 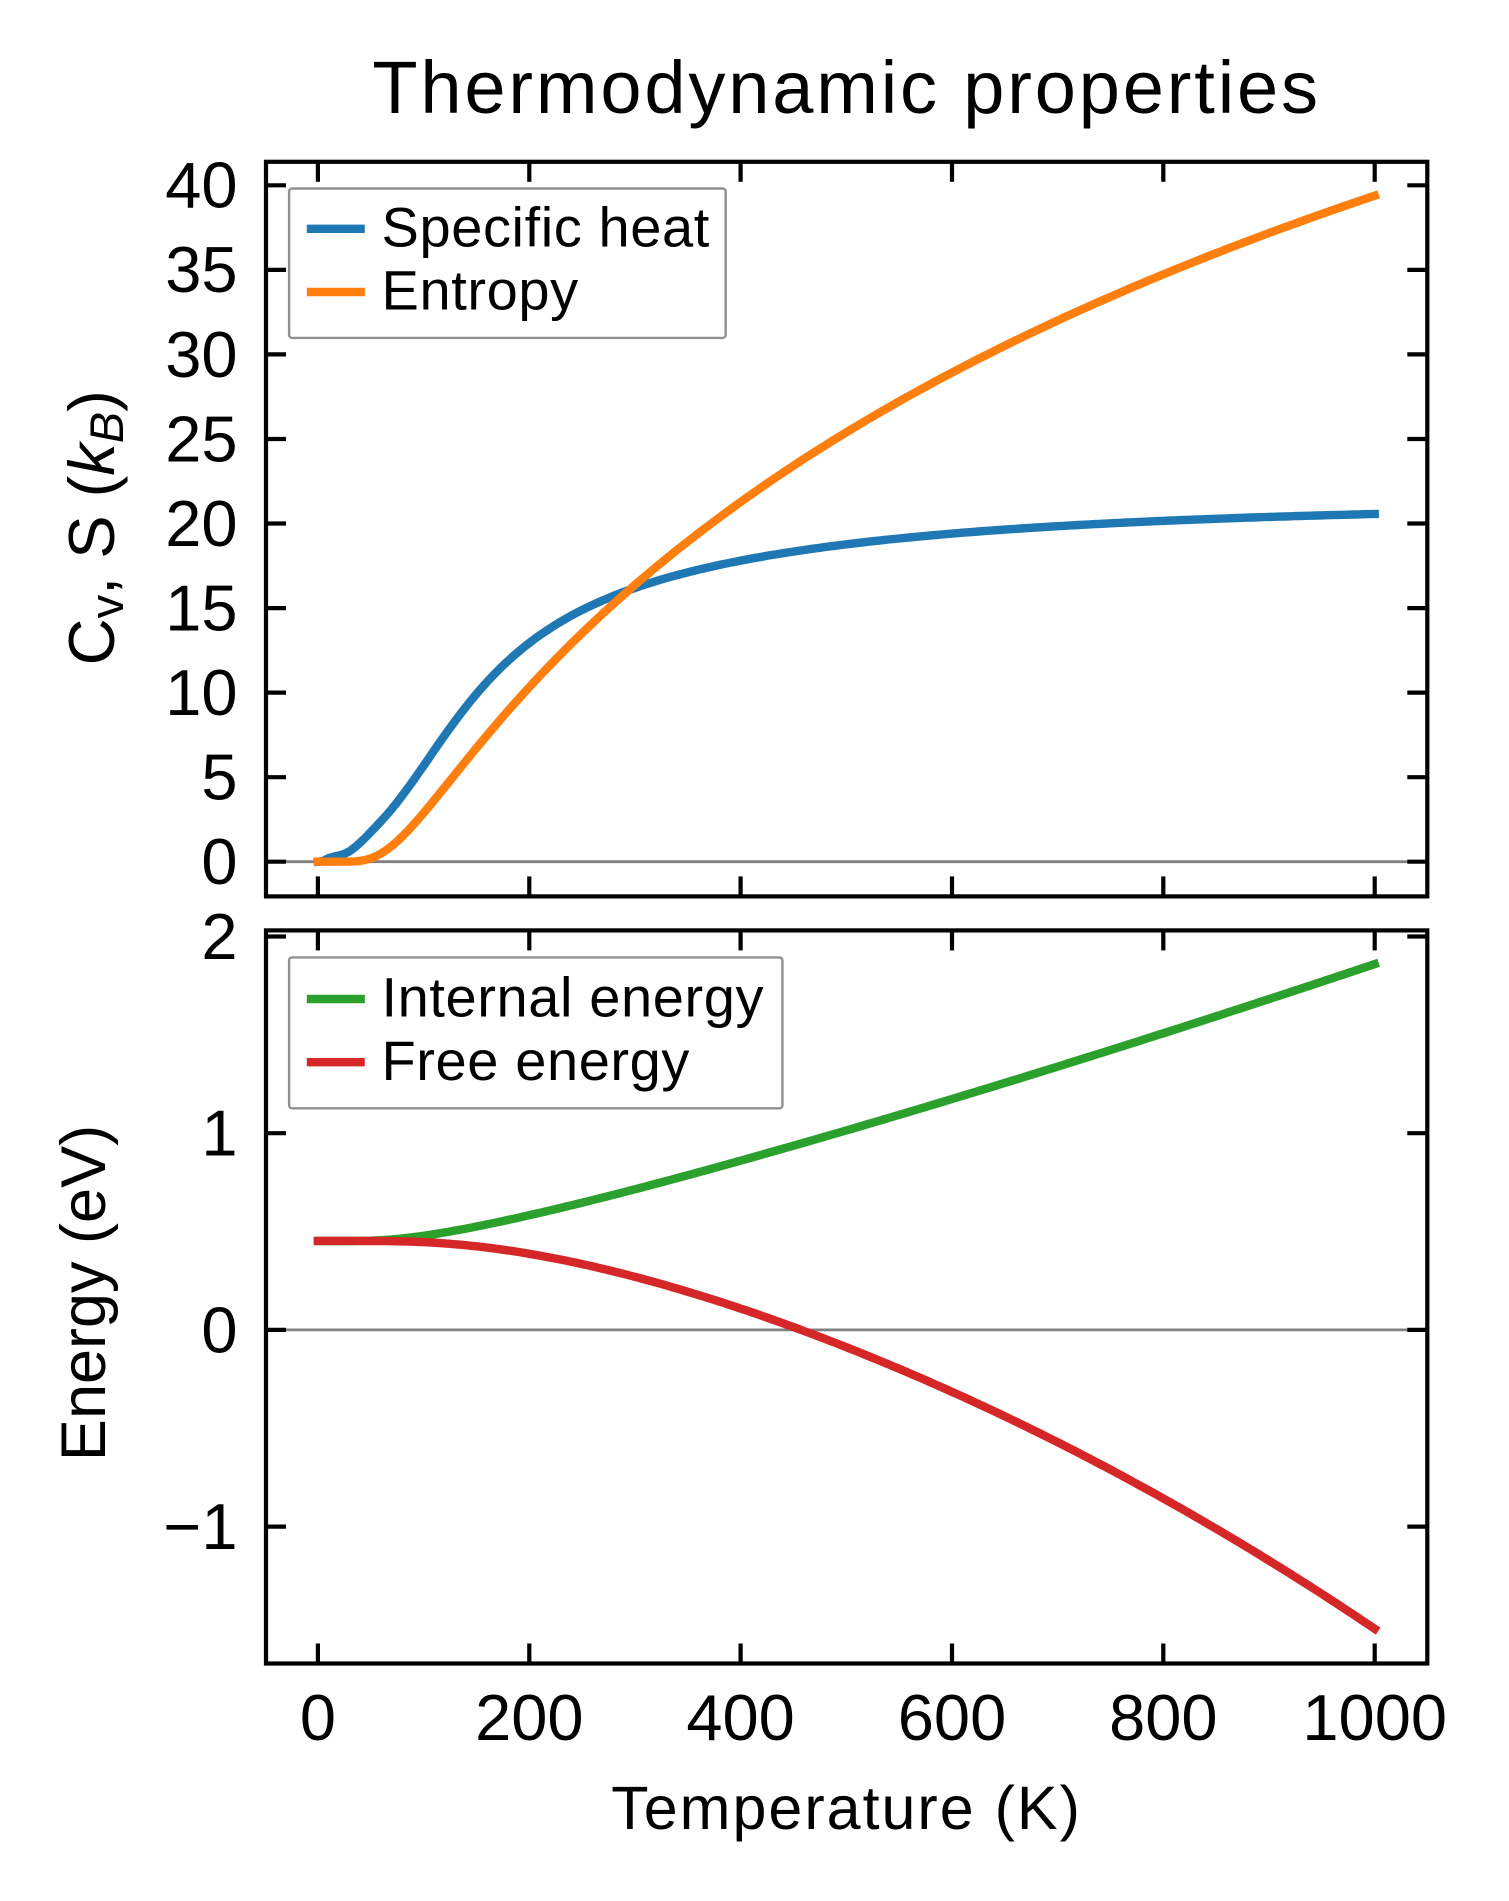 What do you see at coordinates (219, 777) in the screenshot?
I see `svg-text: 5` at bounding box center [219, 777].